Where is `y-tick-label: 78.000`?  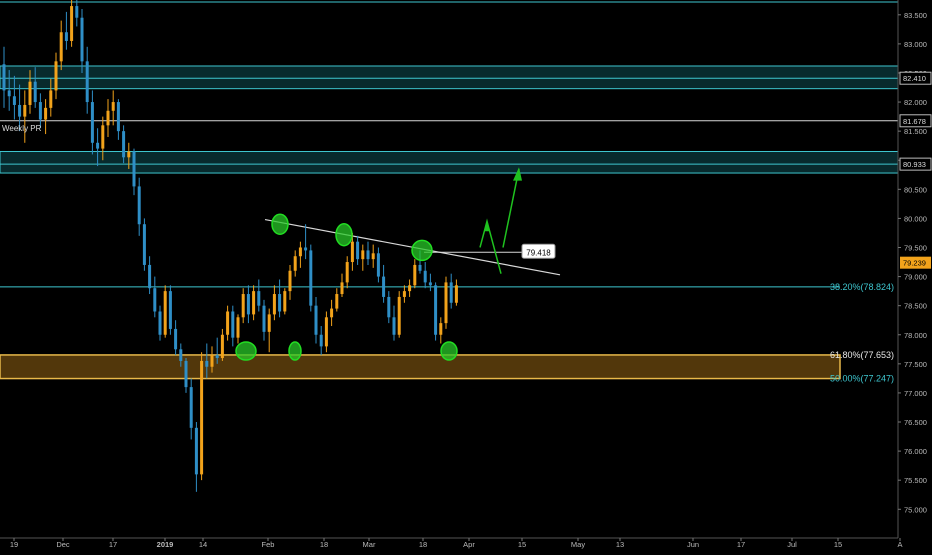
y-tick-label: 78.000 is located at coordinates (915, 335).